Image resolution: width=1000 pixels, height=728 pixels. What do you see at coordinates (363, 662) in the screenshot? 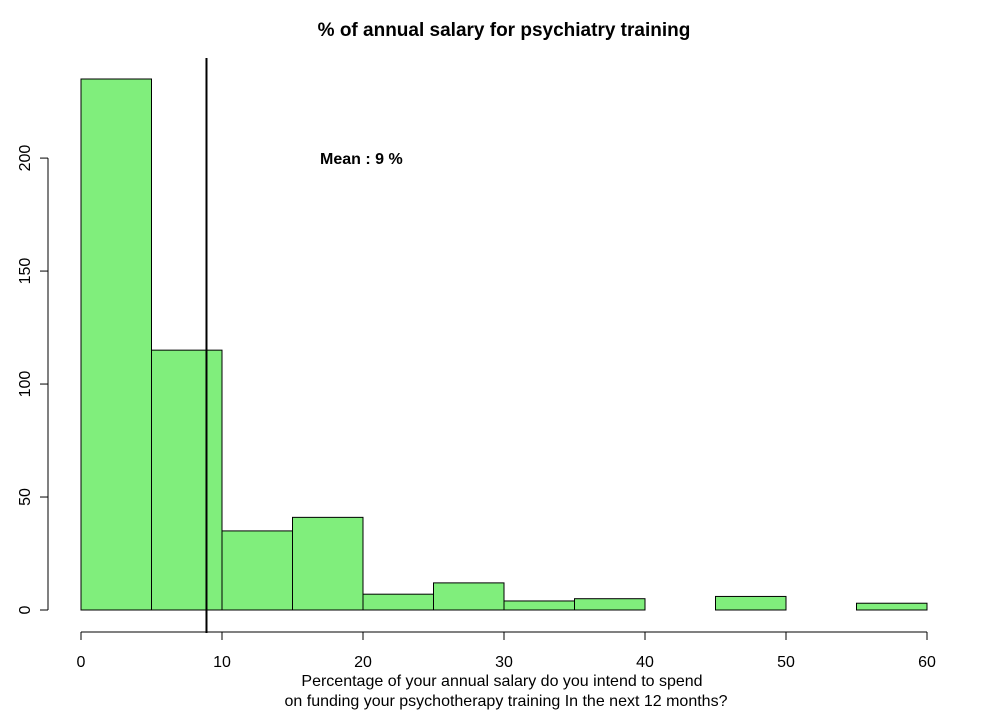
I see `x-tick-label: 20` at bounding box center [363, 662].